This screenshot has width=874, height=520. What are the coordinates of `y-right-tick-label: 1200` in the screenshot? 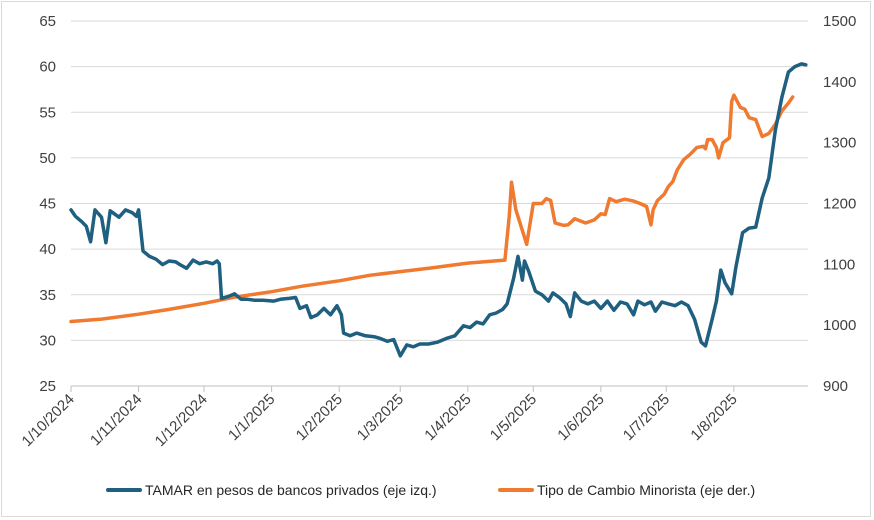 It's located at (839, 204).